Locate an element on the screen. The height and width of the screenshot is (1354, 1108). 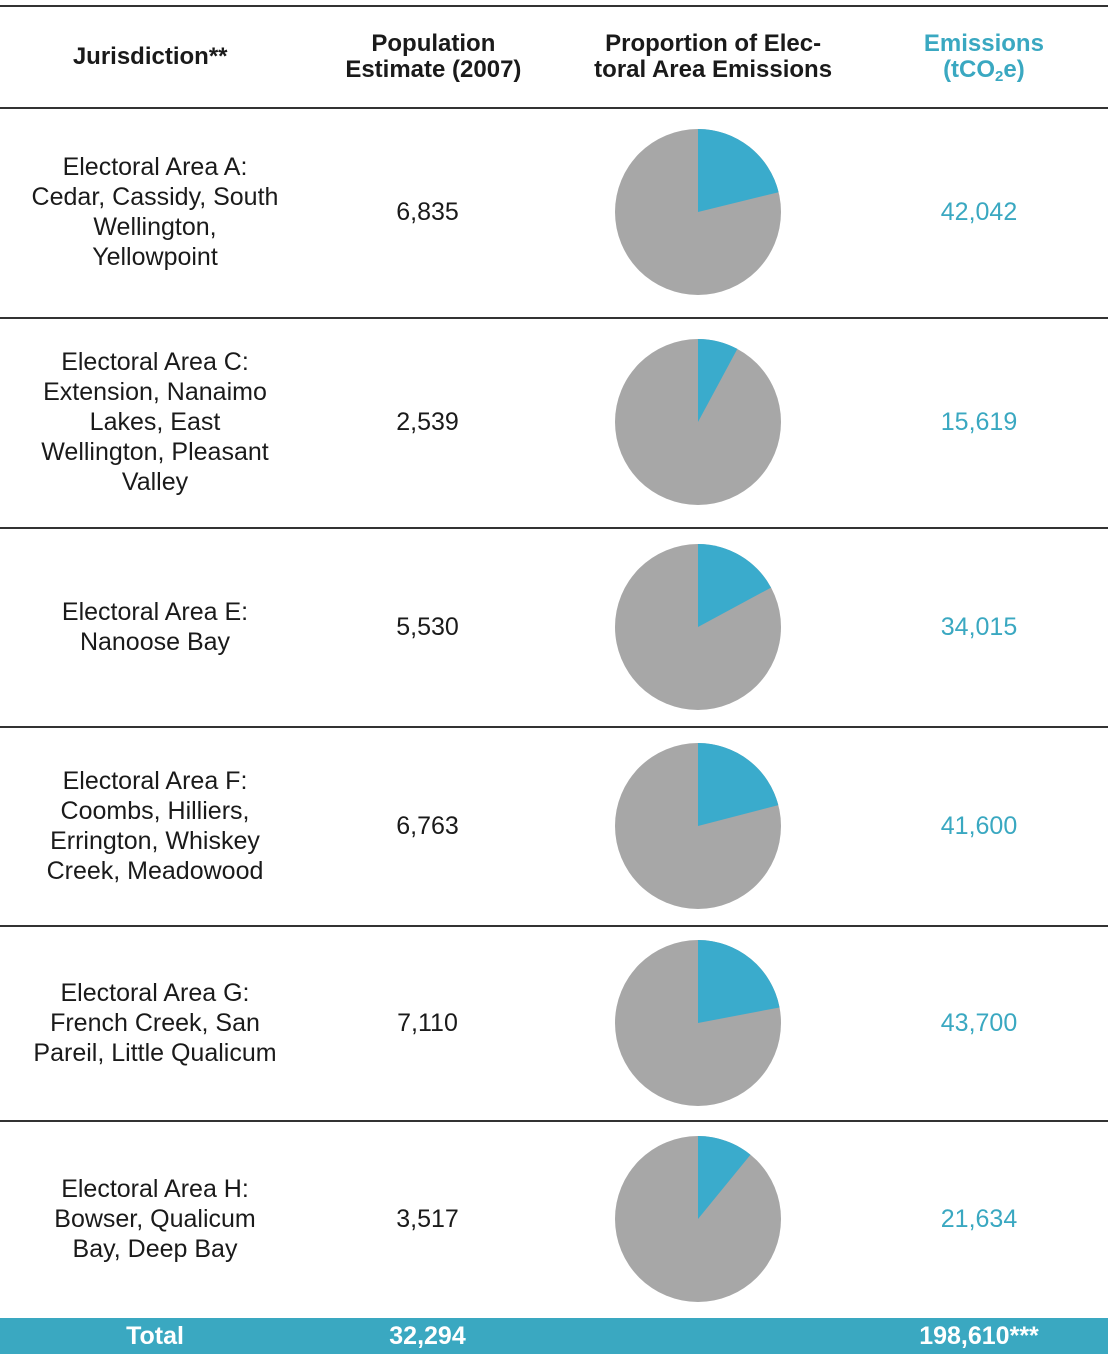
emissions: 15,619 is located at coordinates (979, 422).